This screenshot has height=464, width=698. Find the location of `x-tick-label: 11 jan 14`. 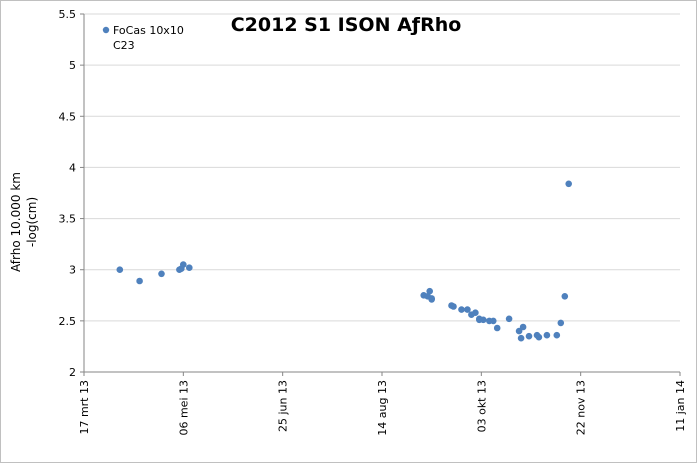

x-tick-label: 11 jan 14 is located at coordinates (680, 406).